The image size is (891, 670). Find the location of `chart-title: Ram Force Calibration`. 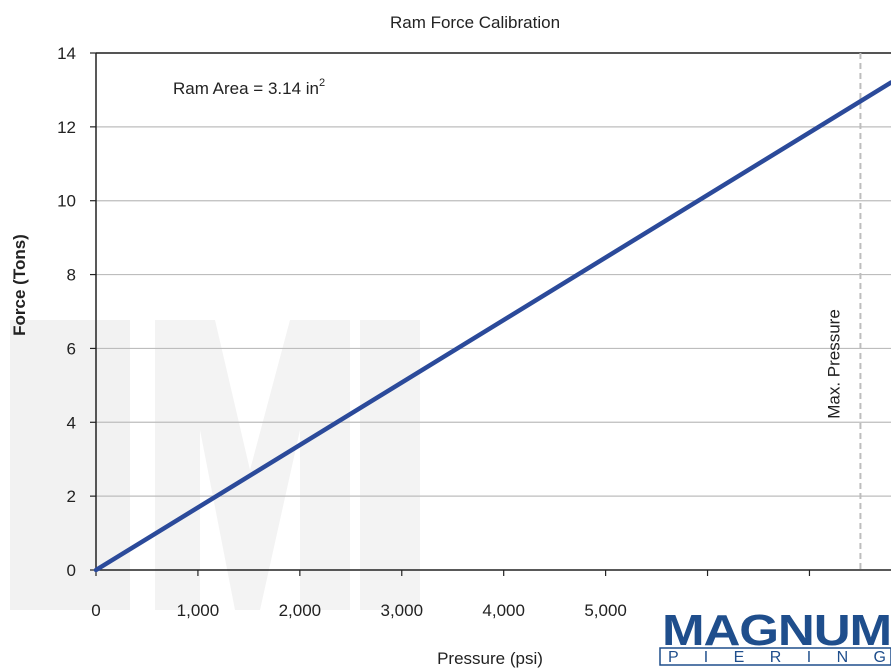

chart-title: Ram Force Calibration is located at coordinates (475, 22).